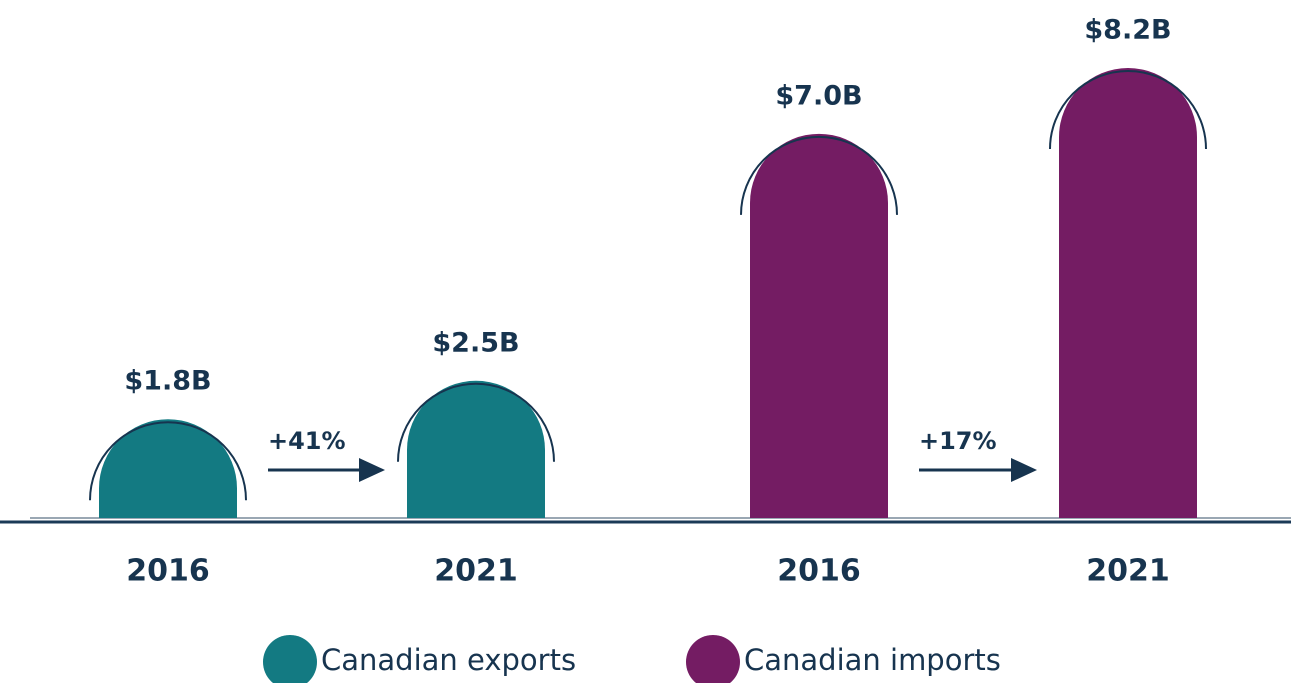  Describe the element at coordinates (448, 660) in the screenshot. I see `legend-label: Canadian exports` at that location.